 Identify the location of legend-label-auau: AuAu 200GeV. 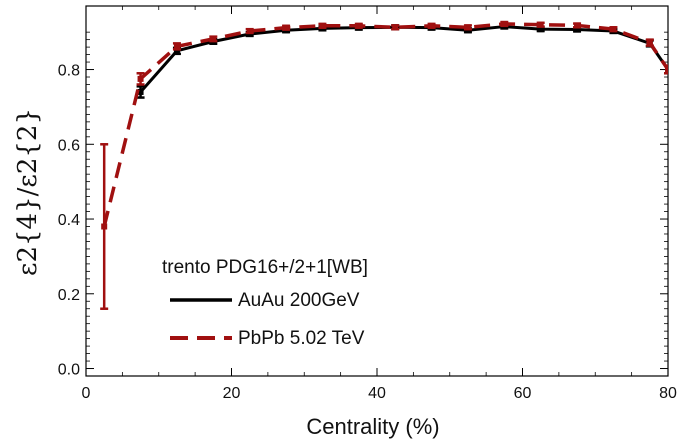
(299, 300).